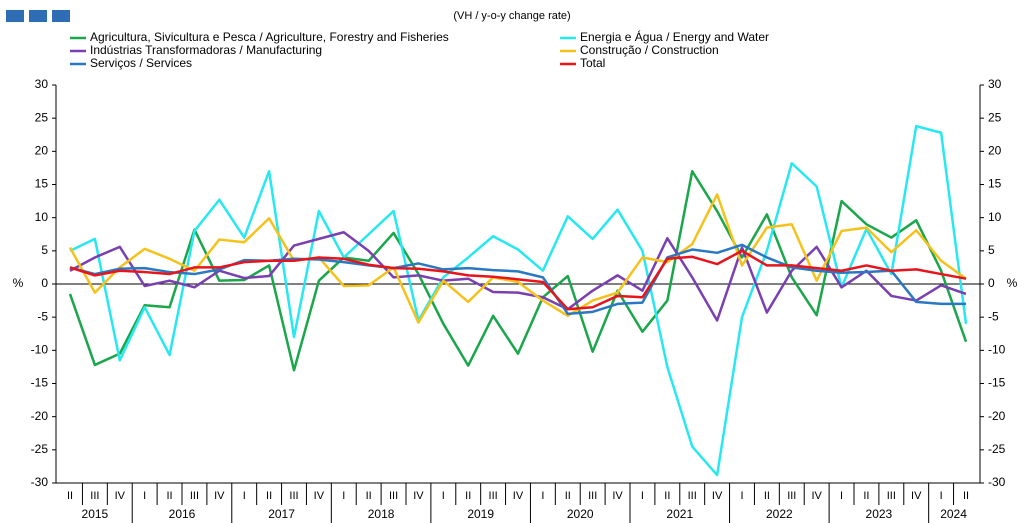 Image resolution: width=1024 pixels, height=523 pixels. What do you see at coordinates (141, 63) in the screenshot?
I see `legend-label: Serviços / Services` at bounding box center [141, 63].